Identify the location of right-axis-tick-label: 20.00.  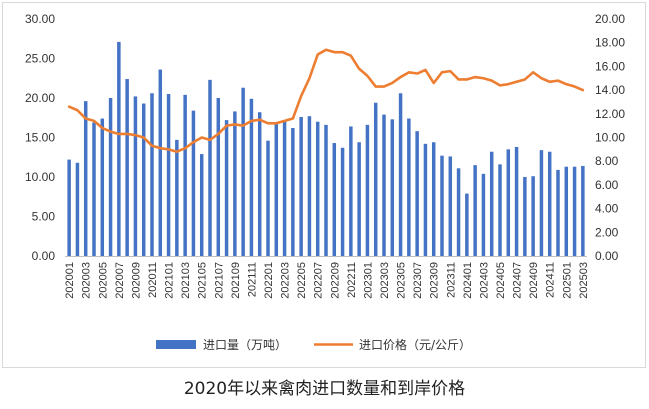
(610, 19).